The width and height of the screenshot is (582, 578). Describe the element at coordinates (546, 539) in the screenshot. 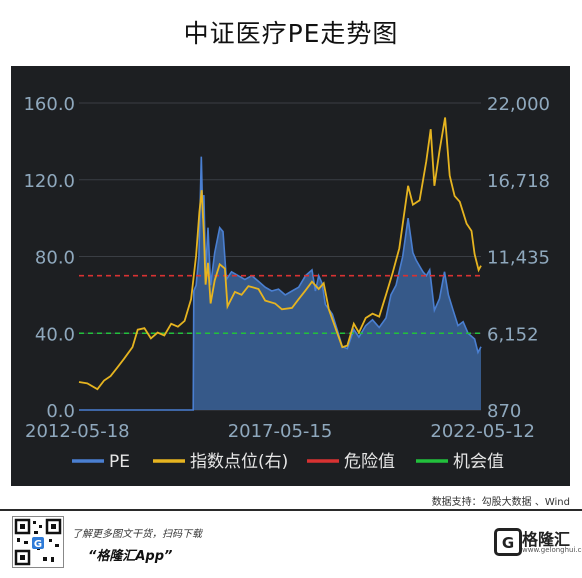

I see `logo-text: 格隆汇` at that location.